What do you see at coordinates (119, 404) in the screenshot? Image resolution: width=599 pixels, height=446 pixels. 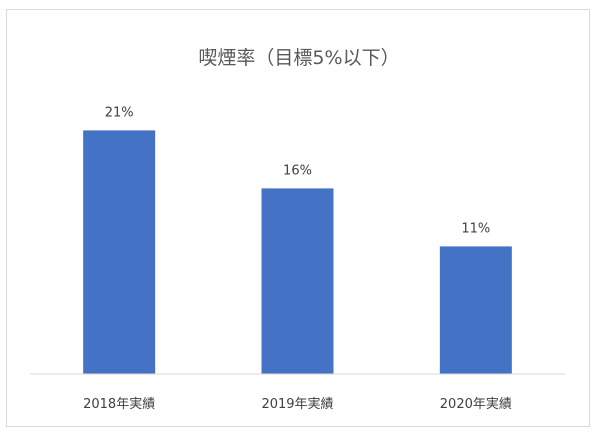 I see `x-tick-label-1: 2018年実績` at bounding box center [119, 404].